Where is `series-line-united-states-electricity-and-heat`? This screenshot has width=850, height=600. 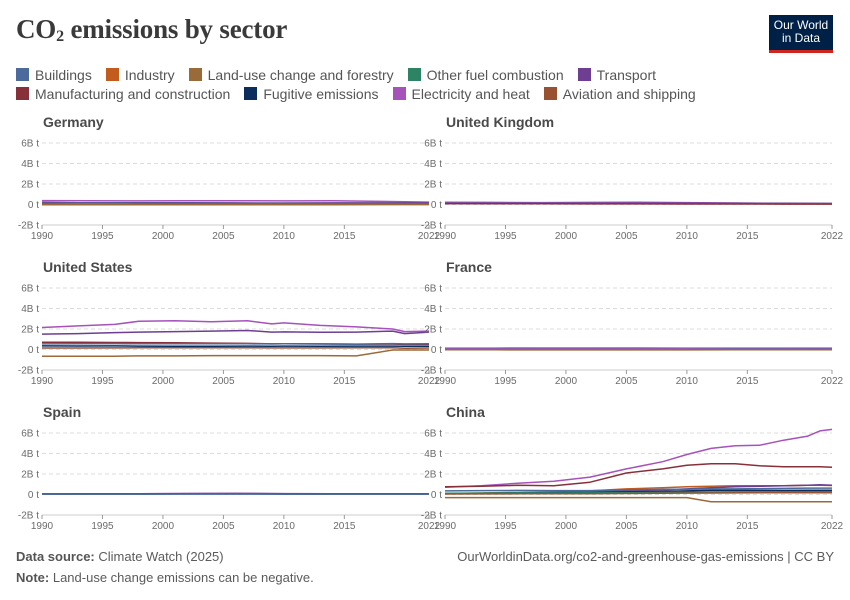
series-line-united-states-electricity-and-heat is located at coordinates (235, 326).